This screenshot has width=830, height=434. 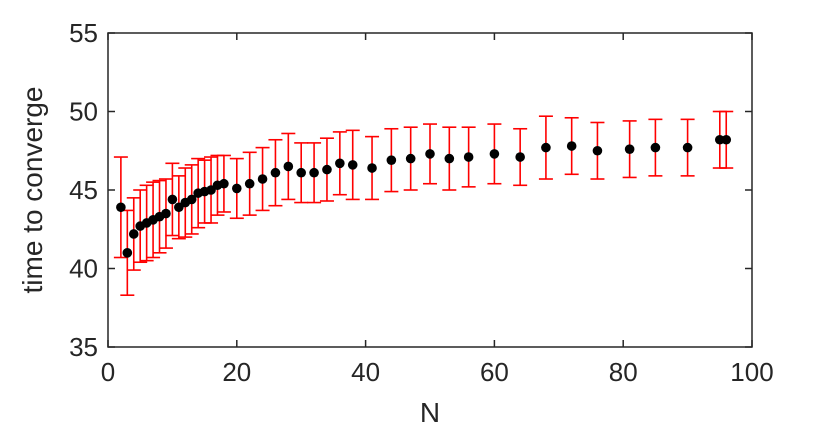 I want to click on y-tick-label: 50, so click(x=83, y=112).